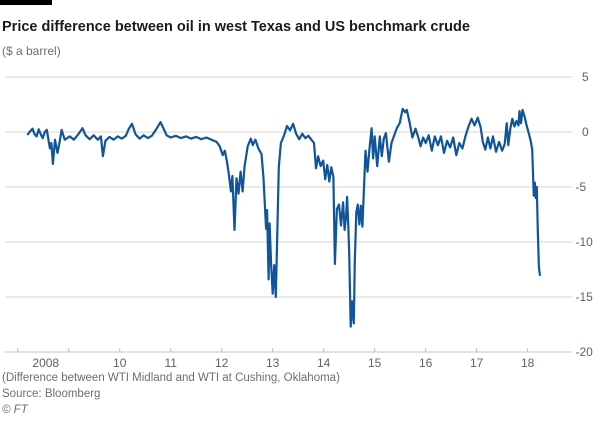 This screenshot has height=429, width=600. Describe the element at coordinates (170, 363) in the screenshot. I see `x-axis-tick-label: 11` at that location.